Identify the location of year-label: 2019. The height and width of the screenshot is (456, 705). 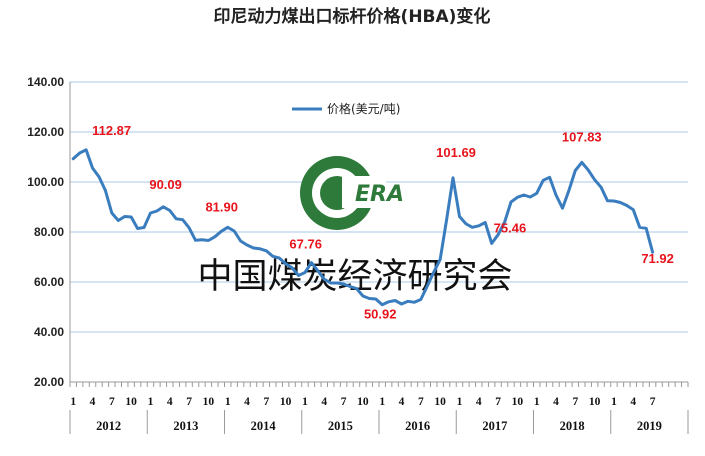
(649, 426).